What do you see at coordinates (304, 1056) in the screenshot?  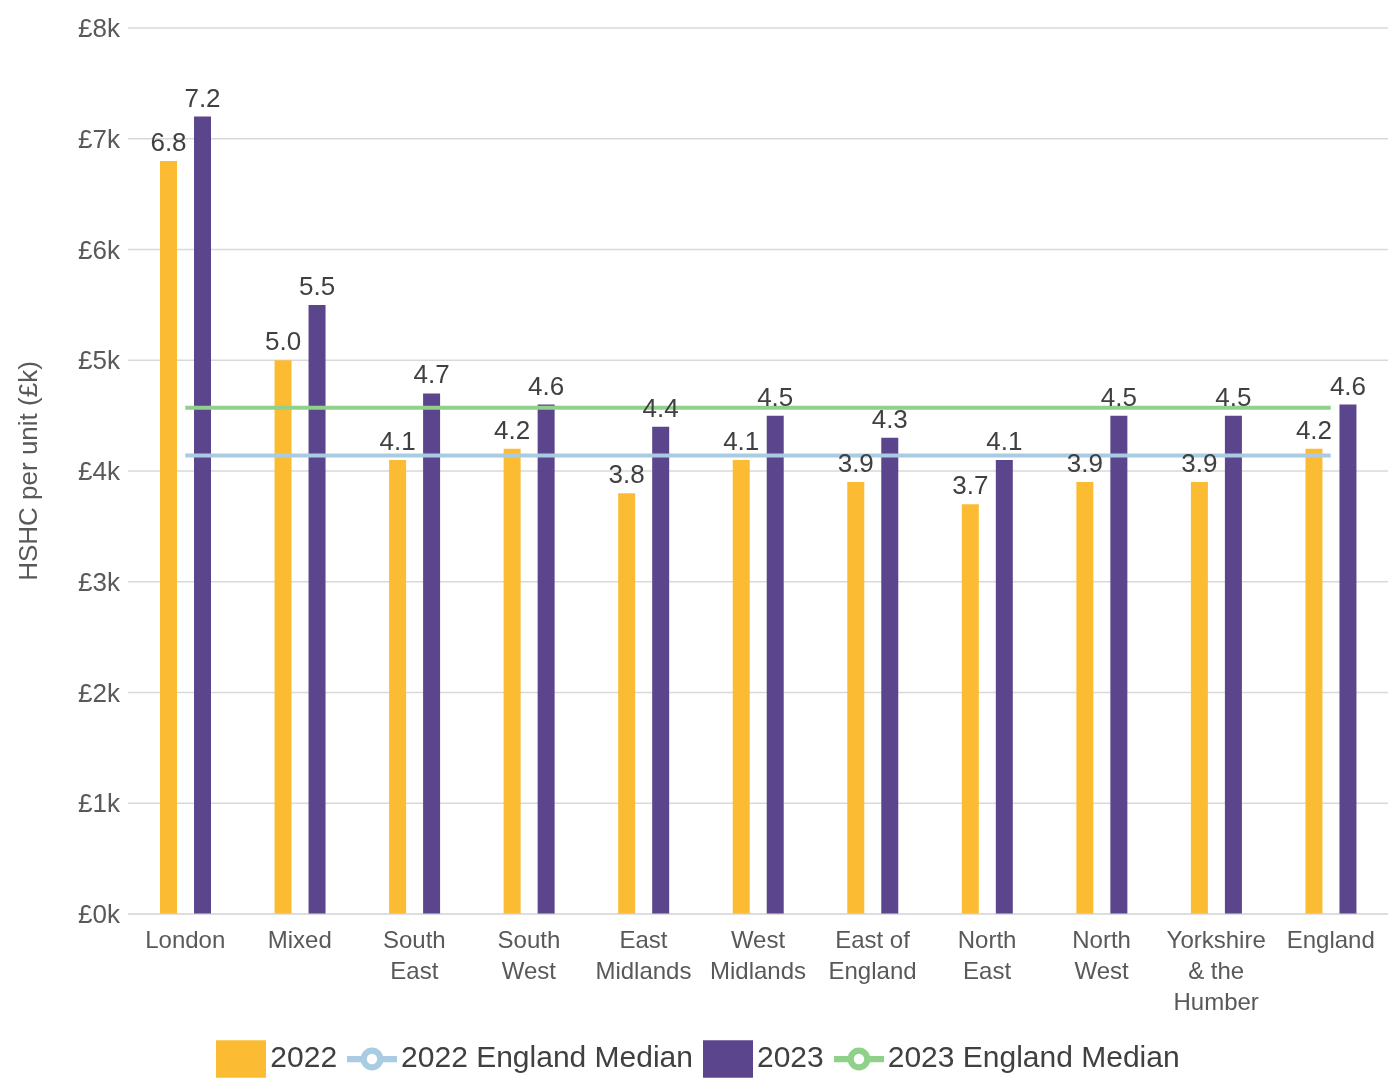 I see `legend-label: 2022` at bounding box center [304, 1056].